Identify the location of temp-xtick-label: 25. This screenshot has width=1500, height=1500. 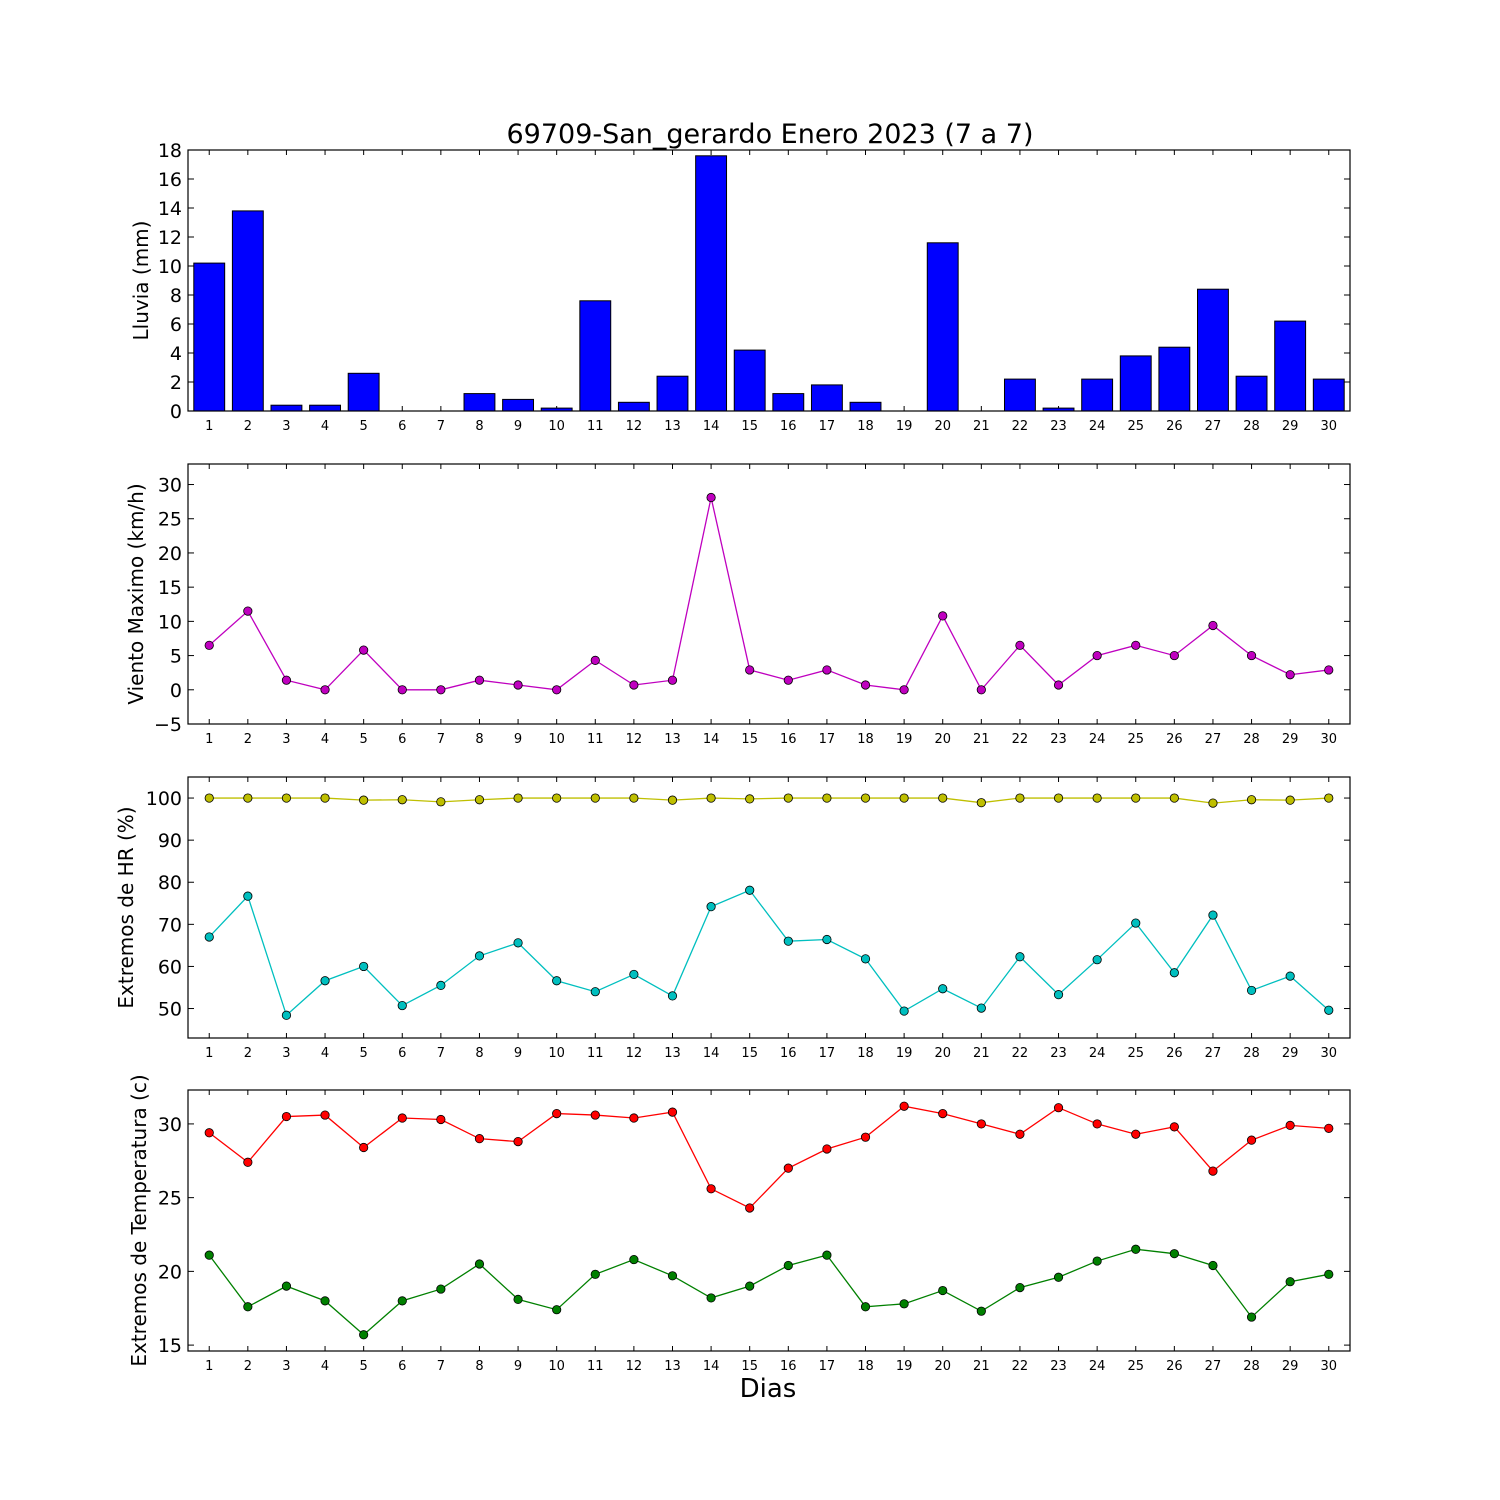
(1135, 1366).